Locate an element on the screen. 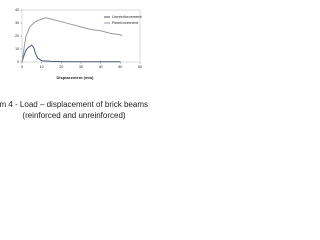  x-tick-label: 30 is located at coordinates (81, 67).